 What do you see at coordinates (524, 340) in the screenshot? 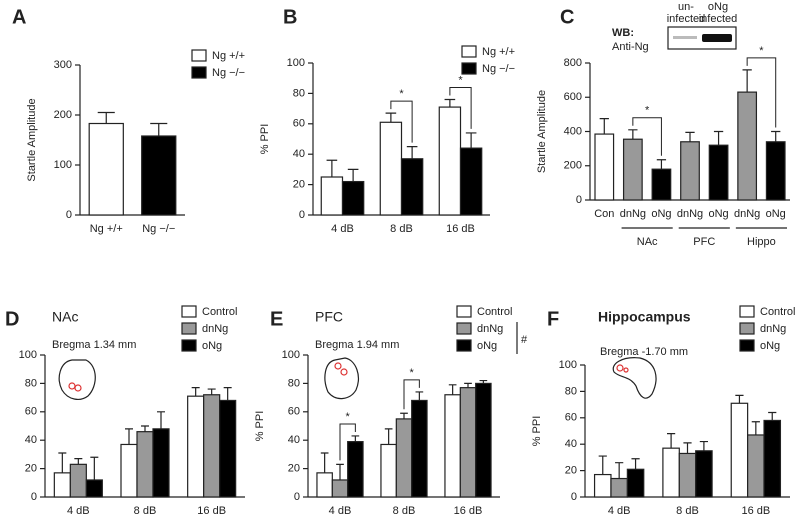
I see `legend-note: #` at bounding box center [524, 340].